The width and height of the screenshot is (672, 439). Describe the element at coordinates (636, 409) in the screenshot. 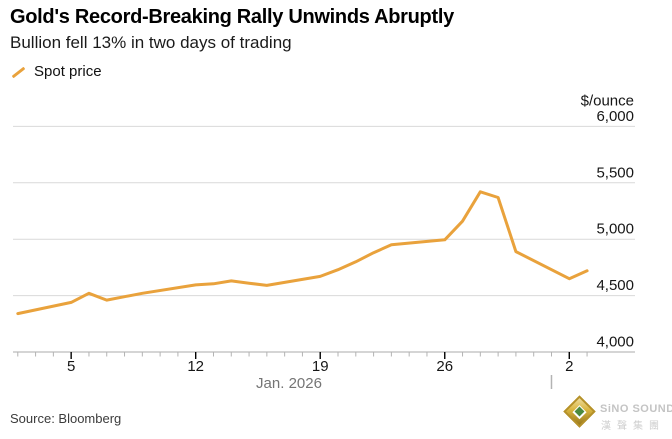

I see `watermark-brand-text: SiNO SOUND` at that location.